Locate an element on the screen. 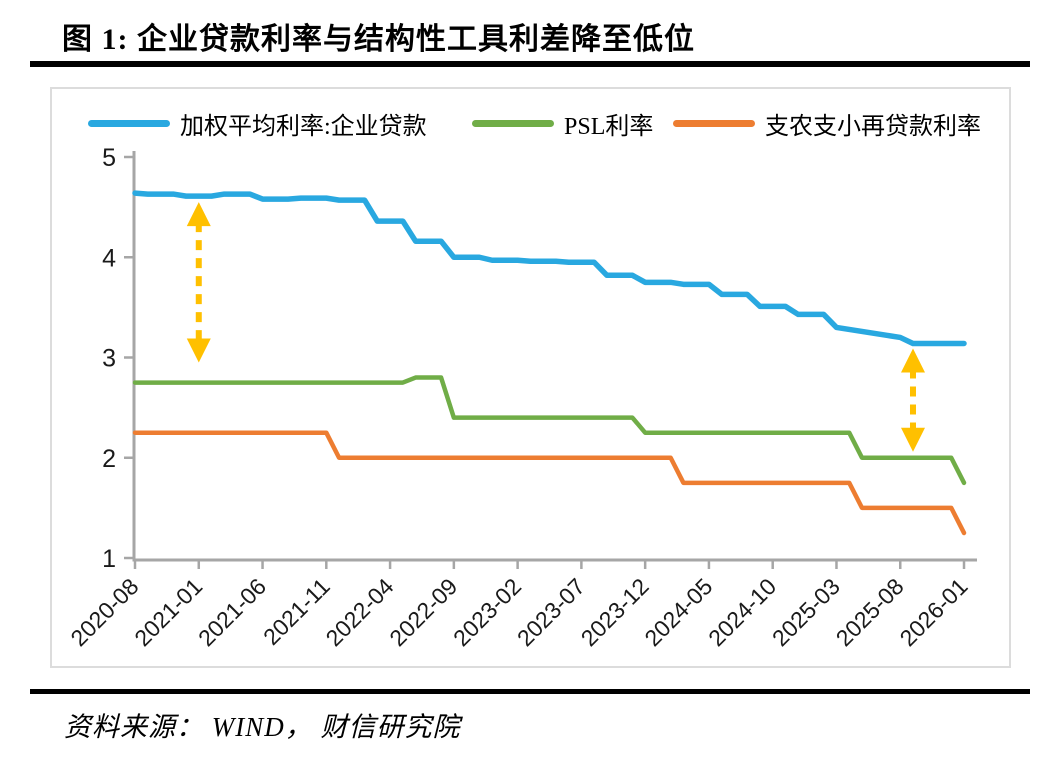 Image resolution: width=1059 pixels, height=759 pixels. source-note: 资料来源： WIND， 财信研究院 is located at coordinates (262, 727).